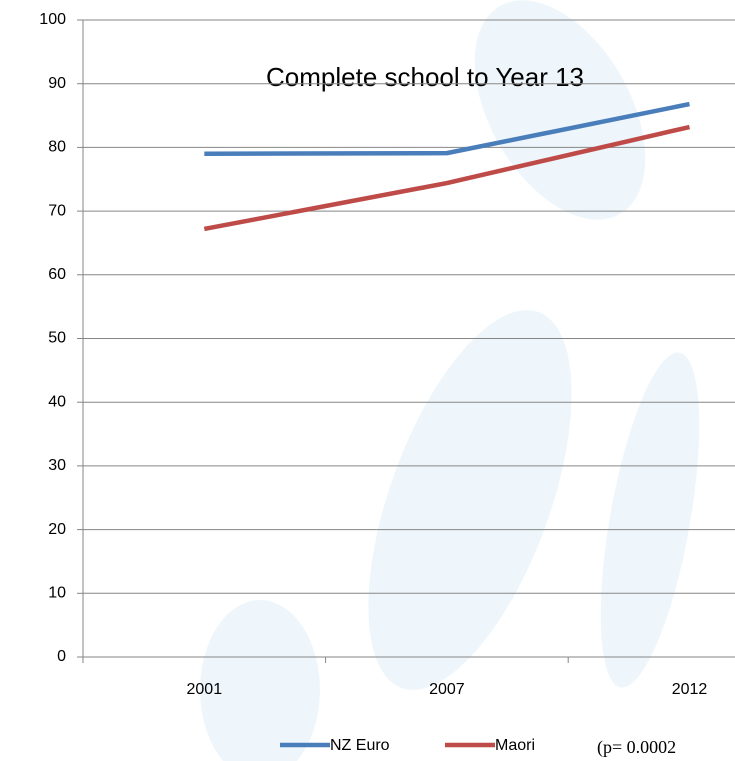 The image size is (735, 761). What do you see at coordinates (360, 745) in the screenshot?
I see `legend-label: NZ Euro` at bounding box center [360, 745].